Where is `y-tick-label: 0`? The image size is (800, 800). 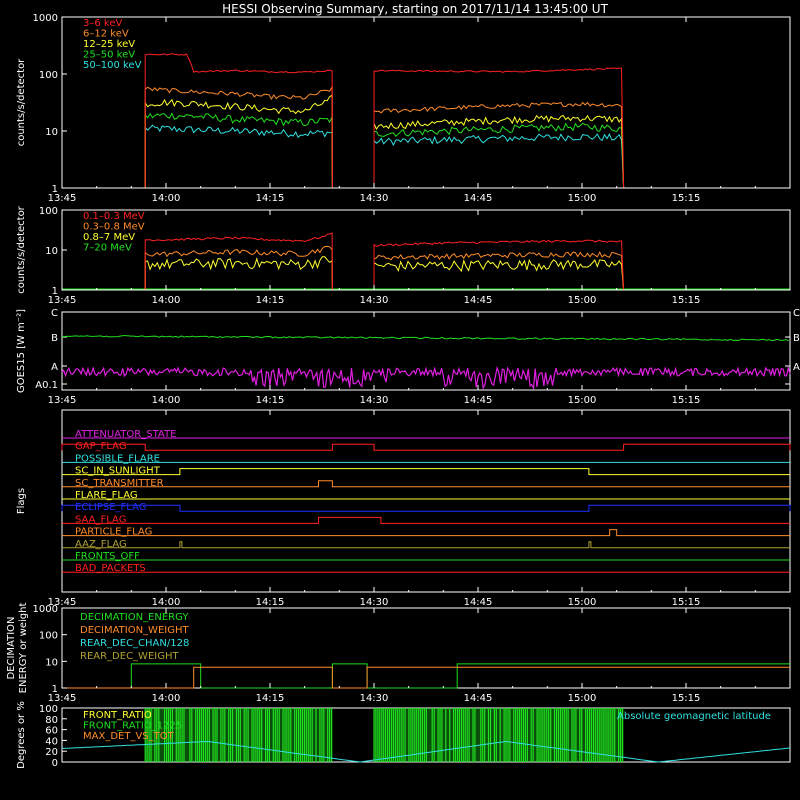 y-tick-label: 0 is located at coordinates (55, 763).